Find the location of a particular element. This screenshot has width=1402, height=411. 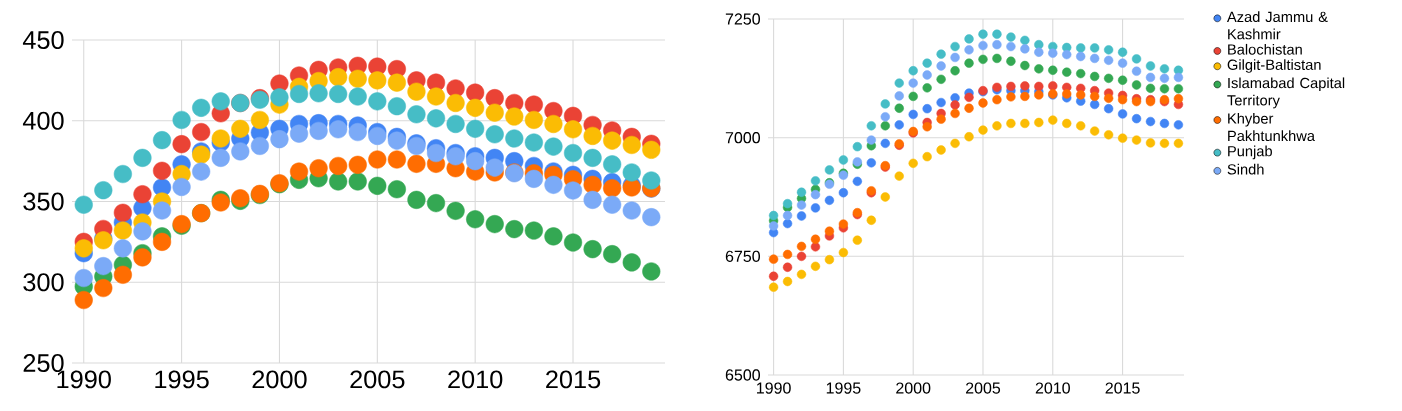

y-tick-label: 450 is located at coordinates (43, 40).